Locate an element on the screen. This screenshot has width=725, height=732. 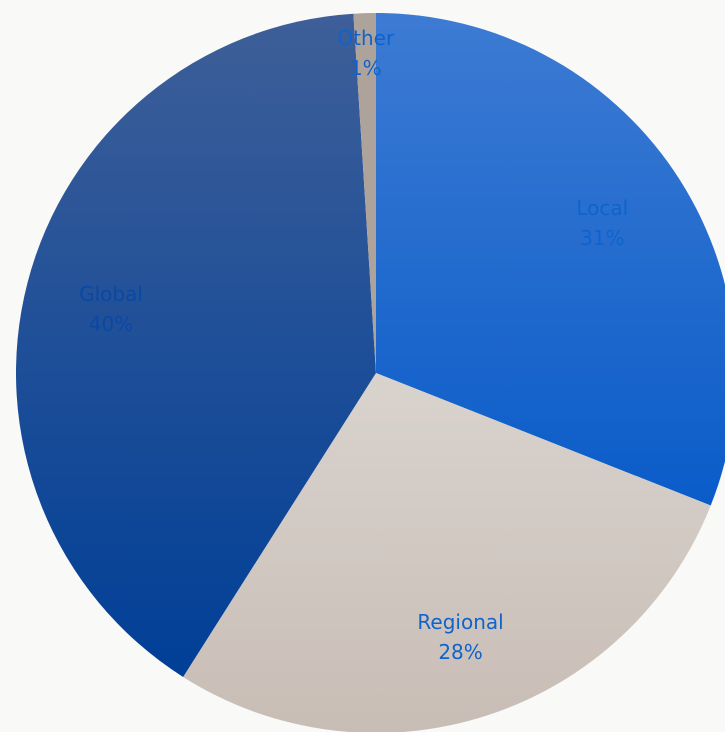
slice-label-other-percent: 1% is located at coordinates (366, 68).